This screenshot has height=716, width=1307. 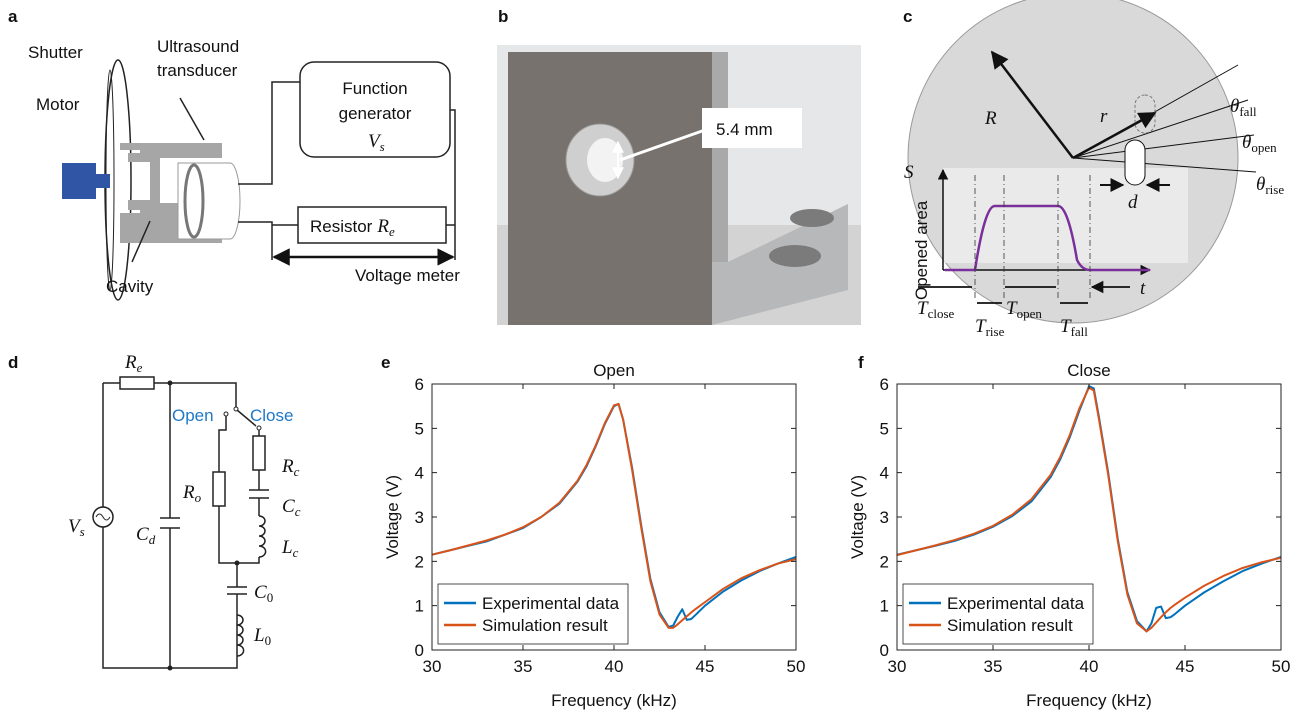 I want to click on capacitors, so click(x=214, y=542).